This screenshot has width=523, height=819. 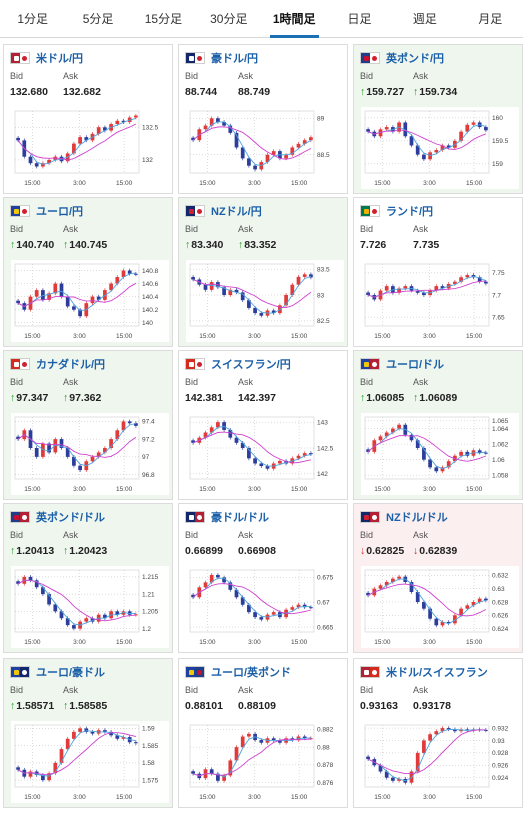 What do you see at coordinates (415, 59) in the screenshot?
I see `pair-name-link: 英ポンド/円` at bounding box center [415, 59].